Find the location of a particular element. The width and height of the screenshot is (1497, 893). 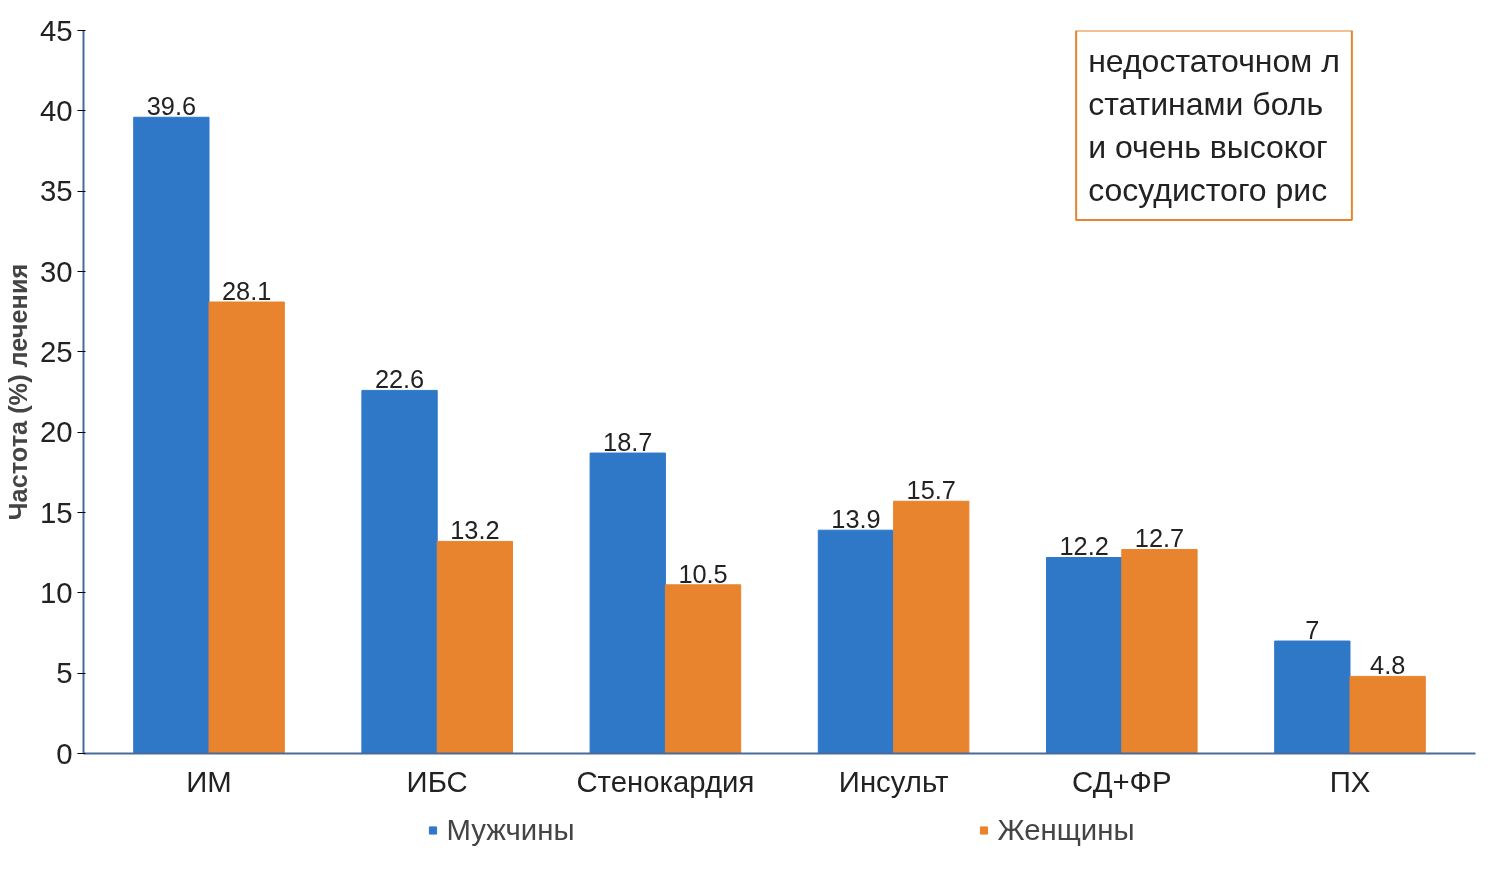

y-tick-label: 15 is located at coordinates (56, 512).